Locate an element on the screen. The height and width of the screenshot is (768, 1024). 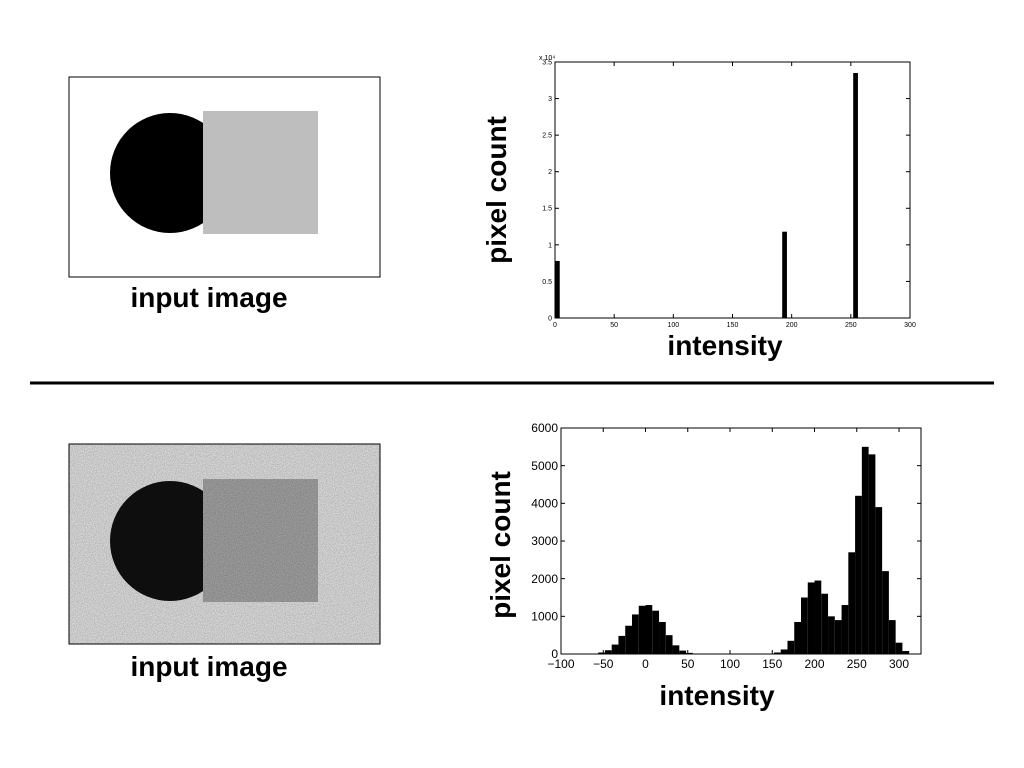
y-multiplier: x 10⁴ is located at coordinates (547, 58).